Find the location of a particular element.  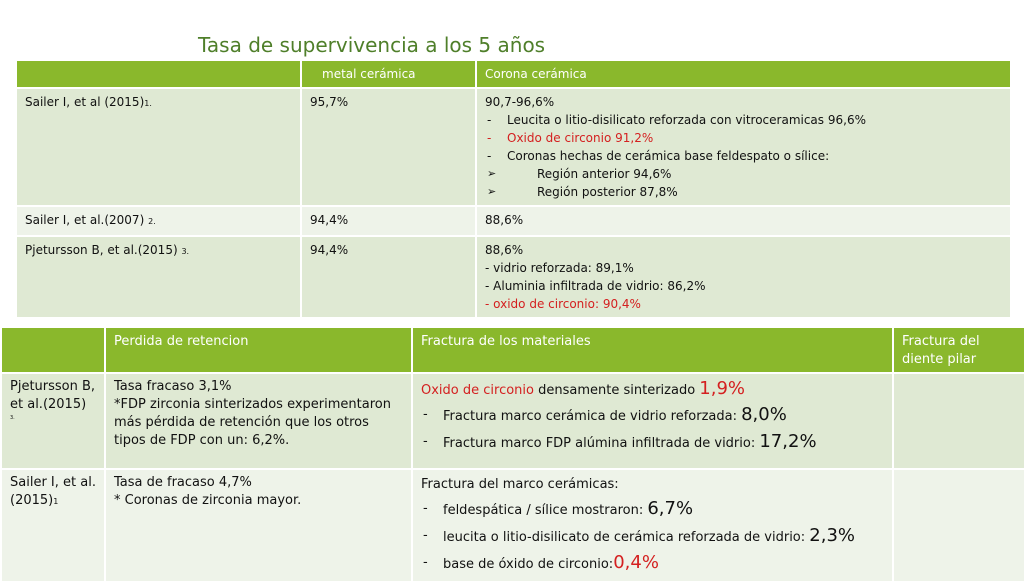

retencion-line: Tasa fracaso 3,1% is located at coordinates (173, 386).